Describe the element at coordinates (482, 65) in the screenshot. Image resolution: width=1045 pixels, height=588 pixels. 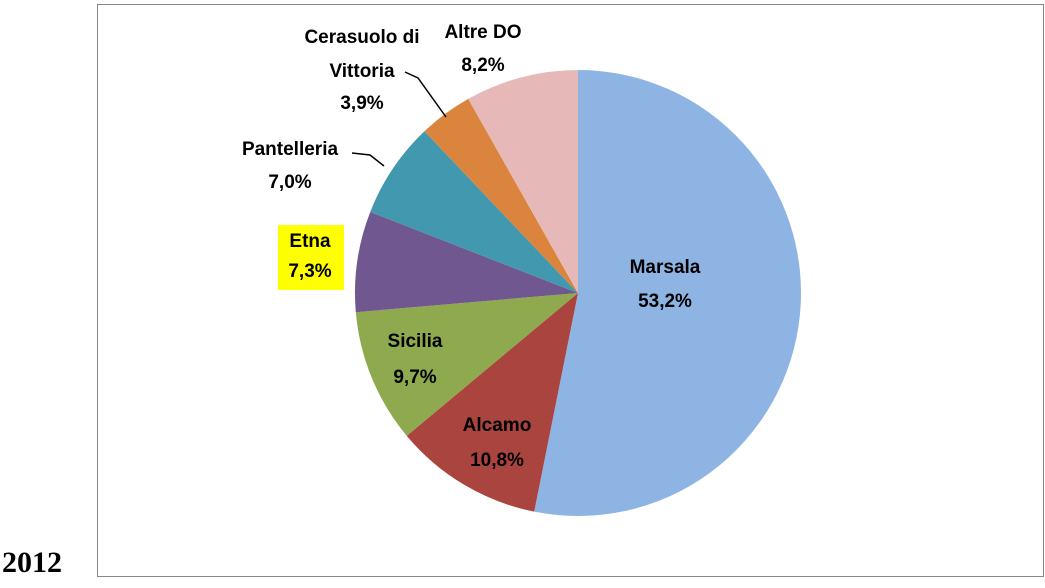
I see `slice-value-label: 8,2%` at that location.